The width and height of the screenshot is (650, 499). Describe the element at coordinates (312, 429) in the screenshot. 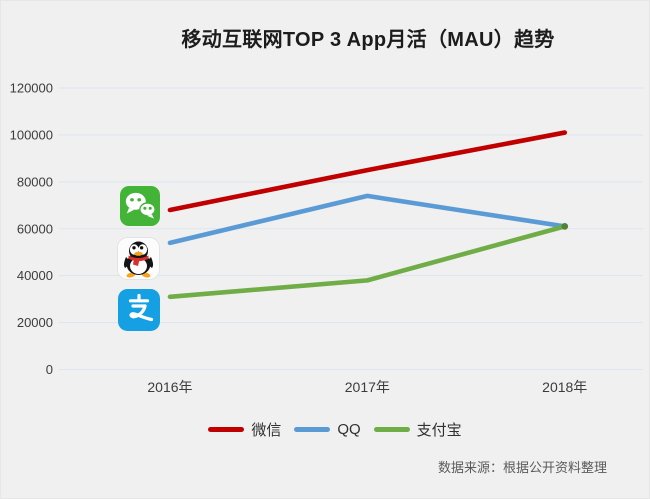

I see `legend-swatch-qq` at that location.